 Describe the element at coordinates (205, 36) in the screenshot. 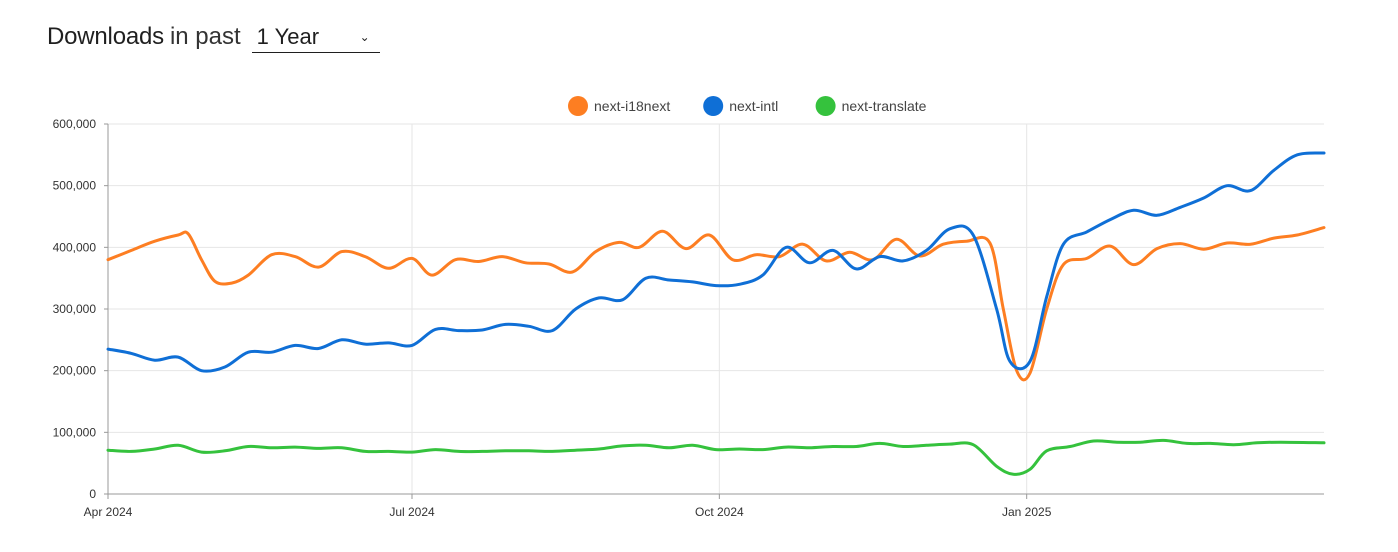

I see `header-subtitle: in past` at that location.